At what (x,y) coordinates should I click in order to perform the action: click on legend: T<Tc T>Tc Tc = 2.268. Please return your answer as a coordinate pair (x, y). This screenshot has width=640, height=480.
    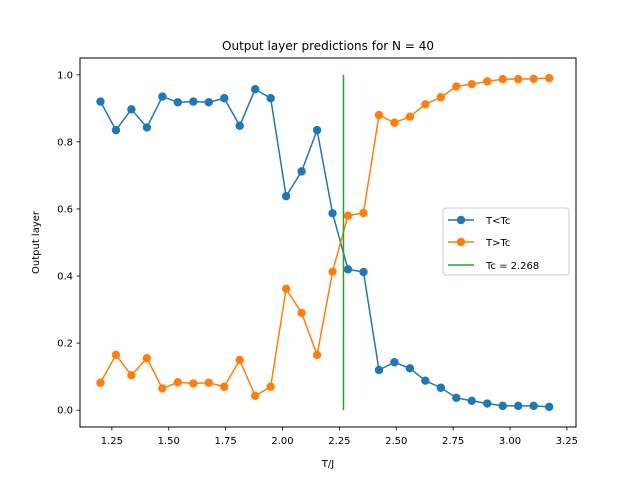
    Looking at the image, I should click on (506, 241).